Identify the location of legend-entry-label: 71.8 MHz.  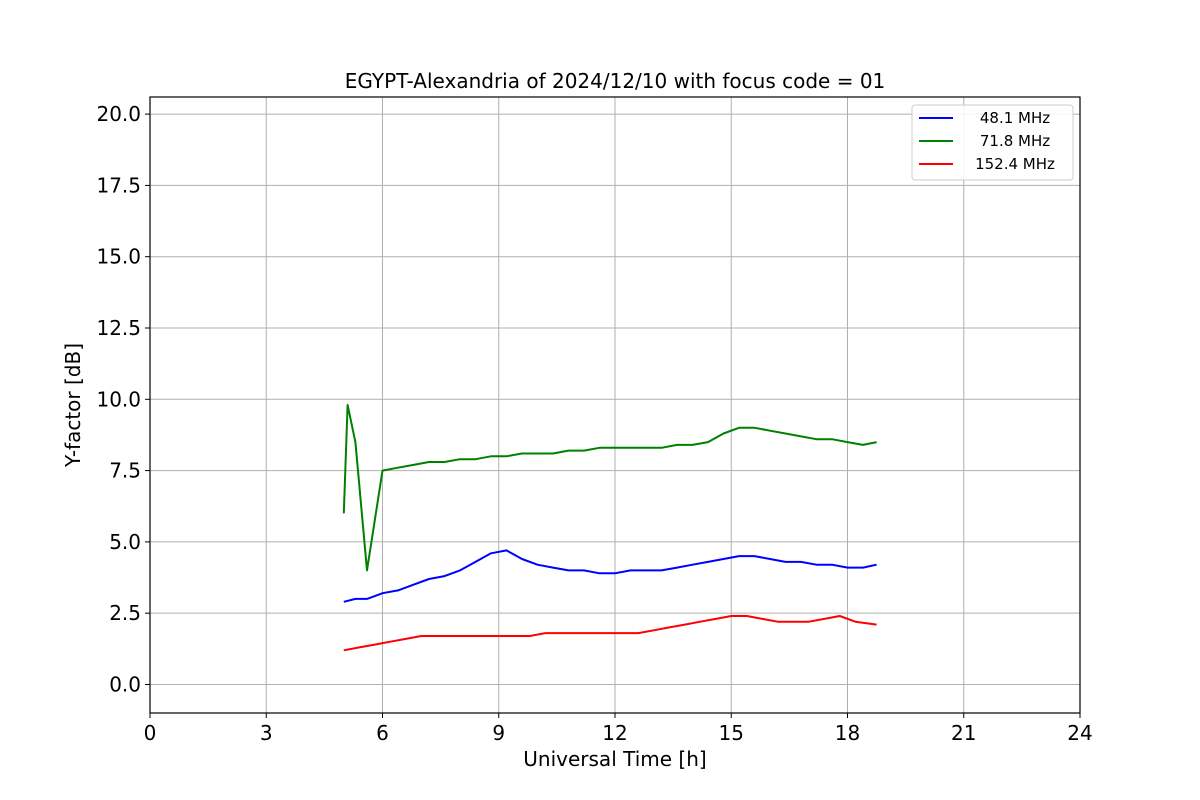
(1015, 141).